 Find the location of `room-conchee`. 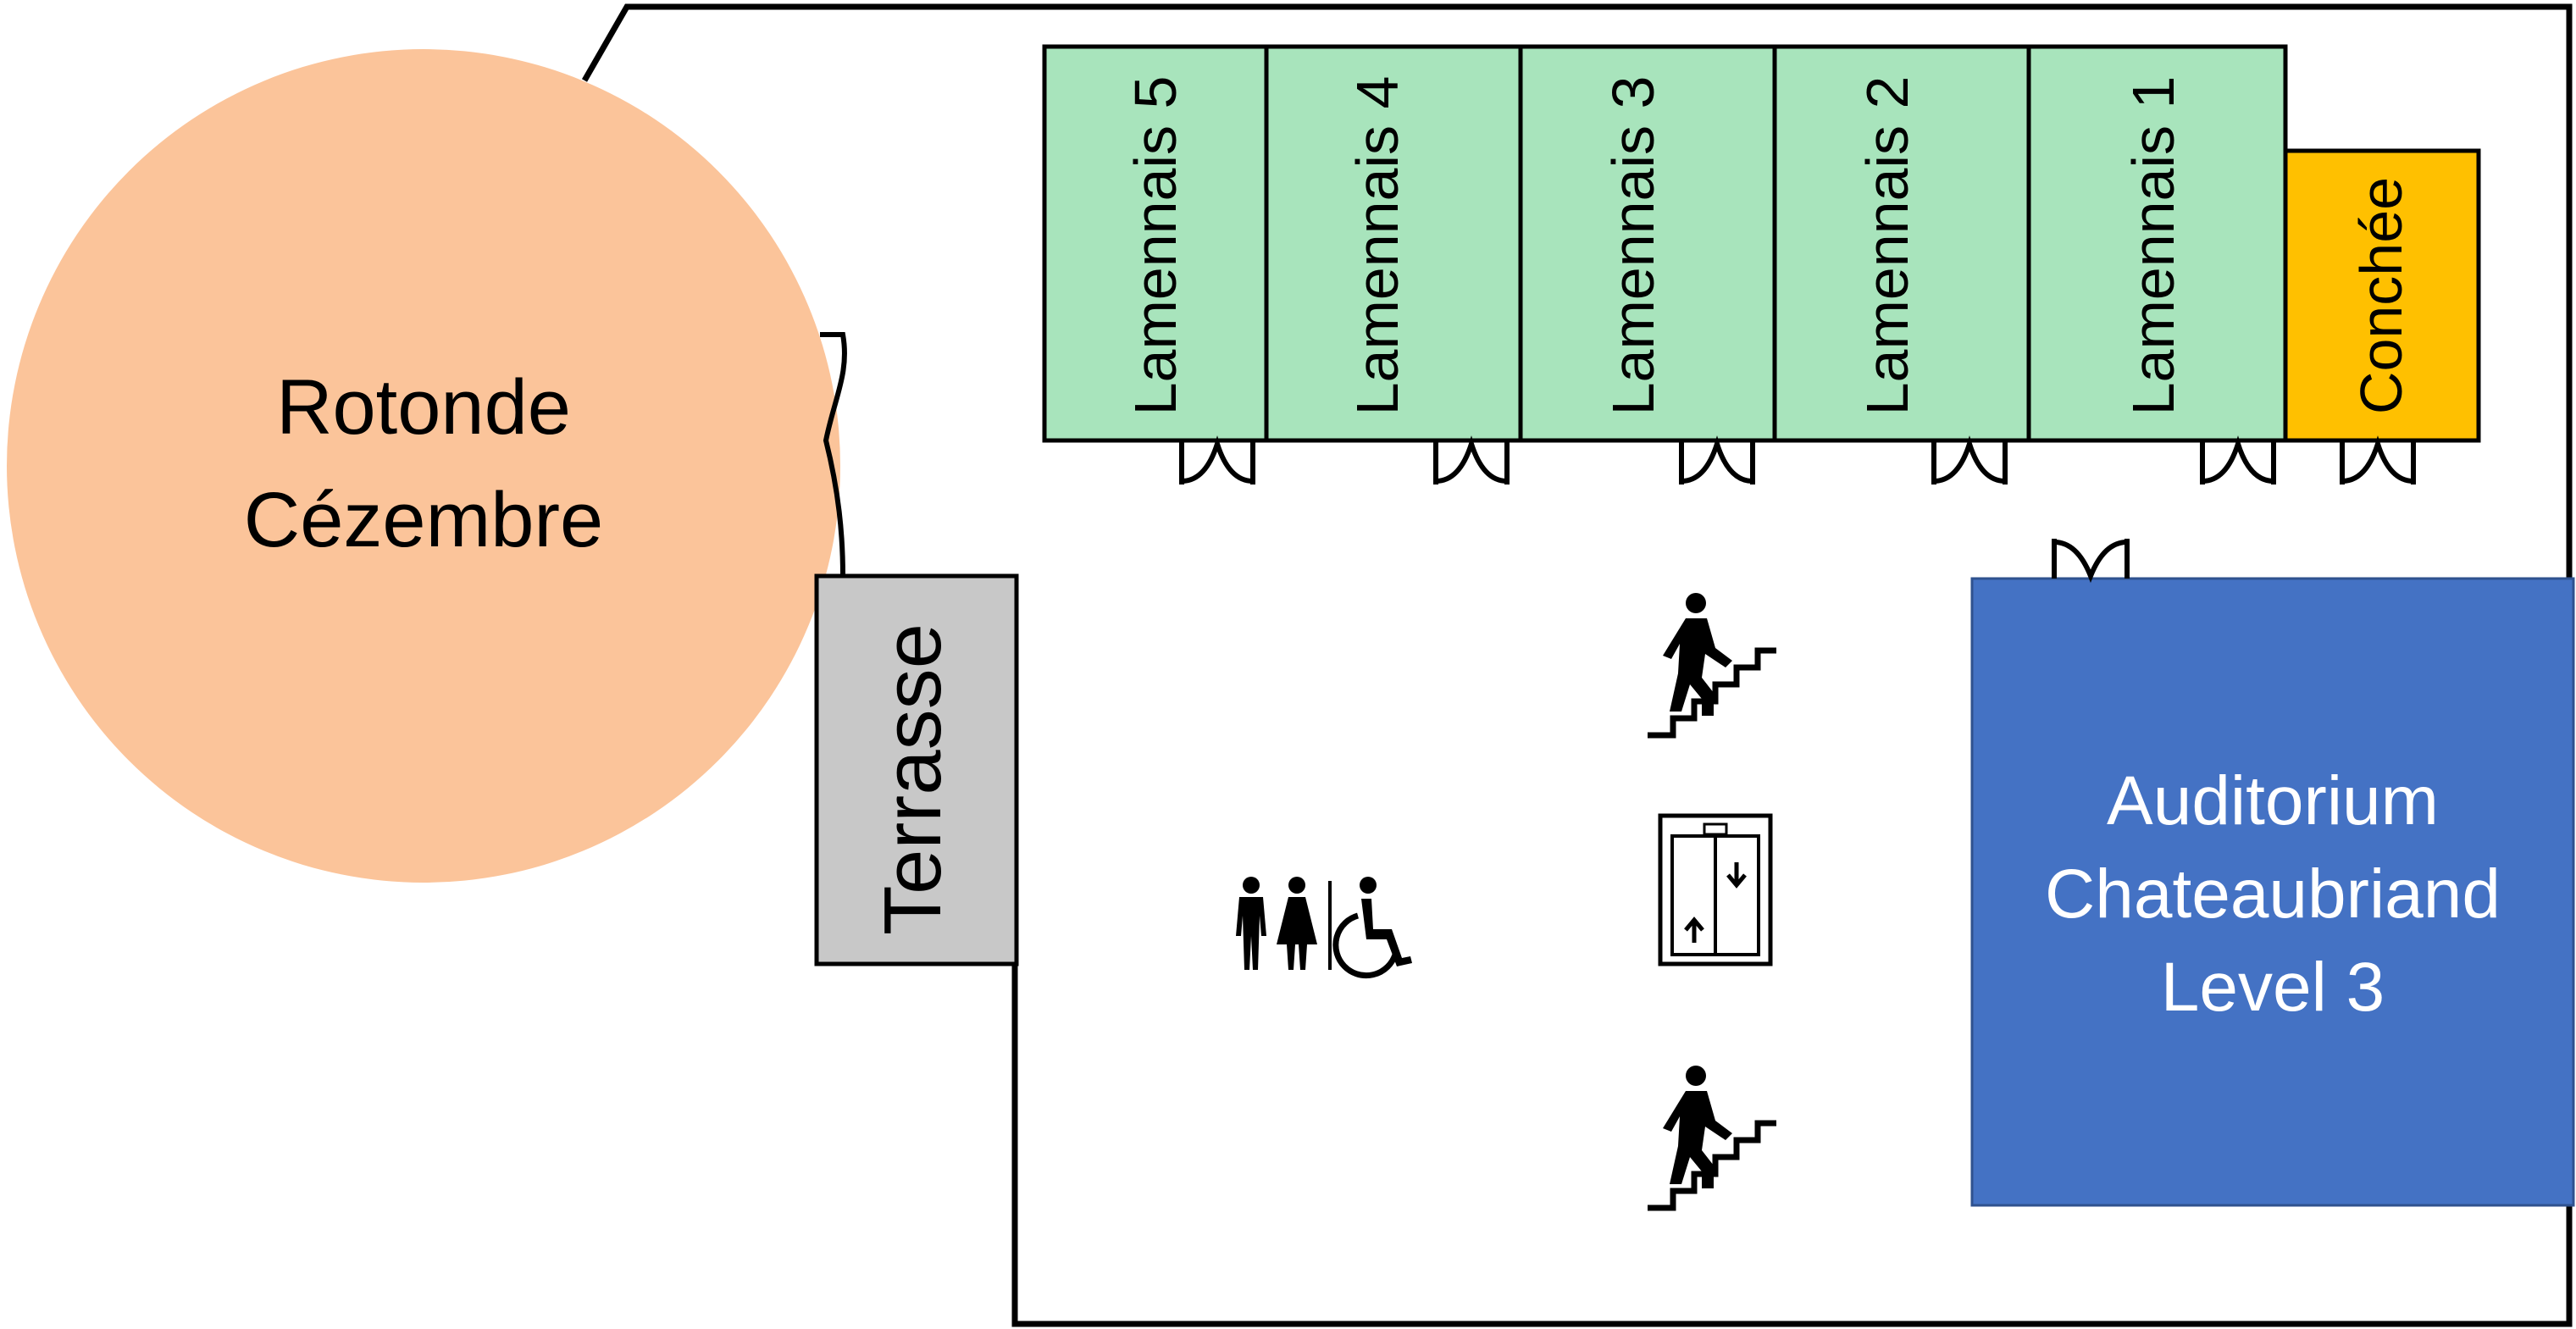

room-conchee is located at coordinates (2382, 295).